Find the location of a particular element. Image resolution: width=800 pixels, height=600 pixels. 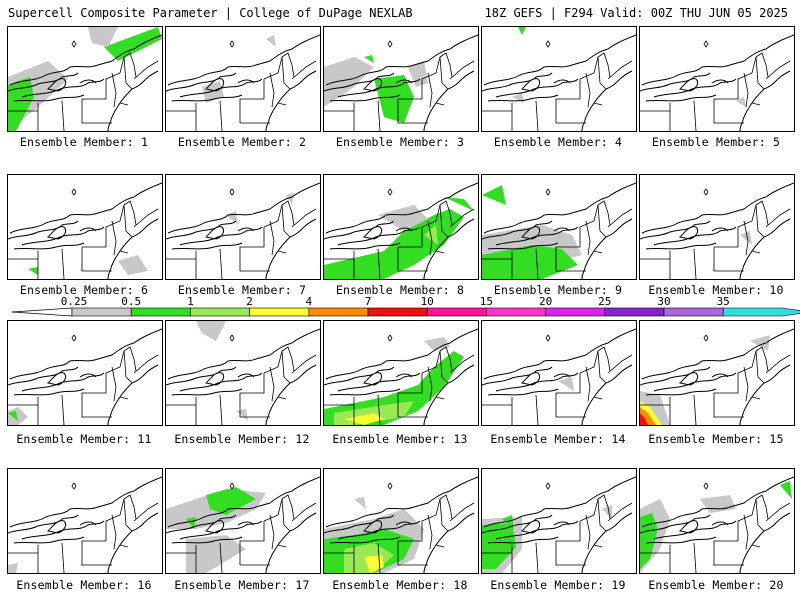

ensemble-member-label: Ensemble Member: 2 is located at coordinates (242, 142).